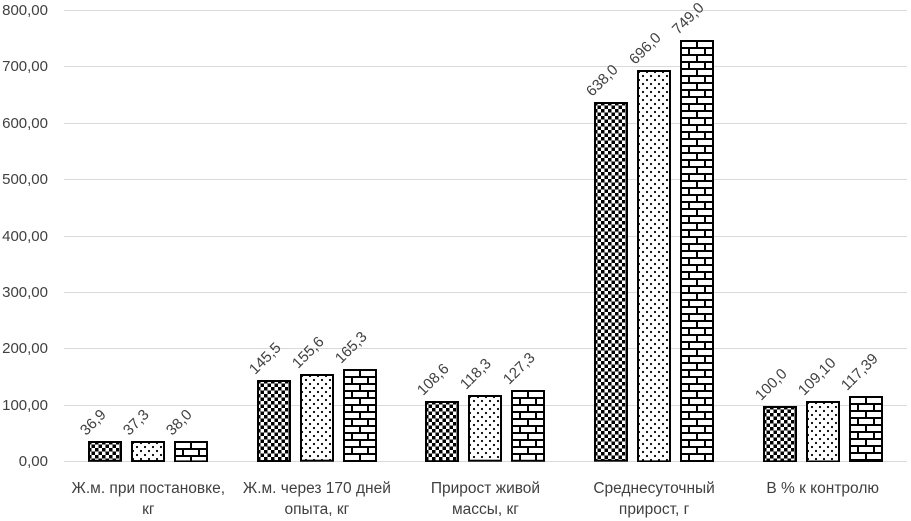 The image size is (911, 521). What do you see at coordinates (148, 499) in the screenshot?
I see `category-label-1: Ж.м. при постановке, кг` at bounding box center [148, 499].